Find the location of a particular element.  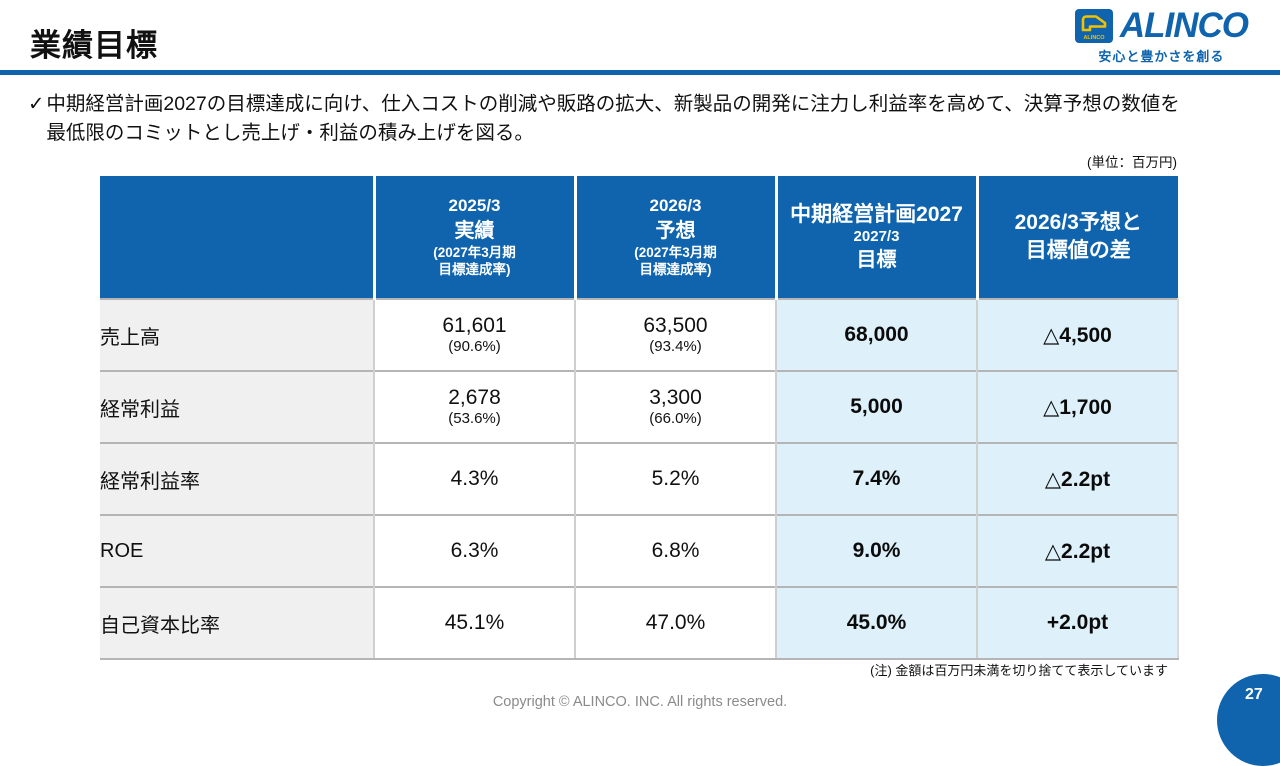

header-cell-forecast-2026: 2026/3 予想 (2027年3月期 目標達成率) is located at coordinates (676, 237).